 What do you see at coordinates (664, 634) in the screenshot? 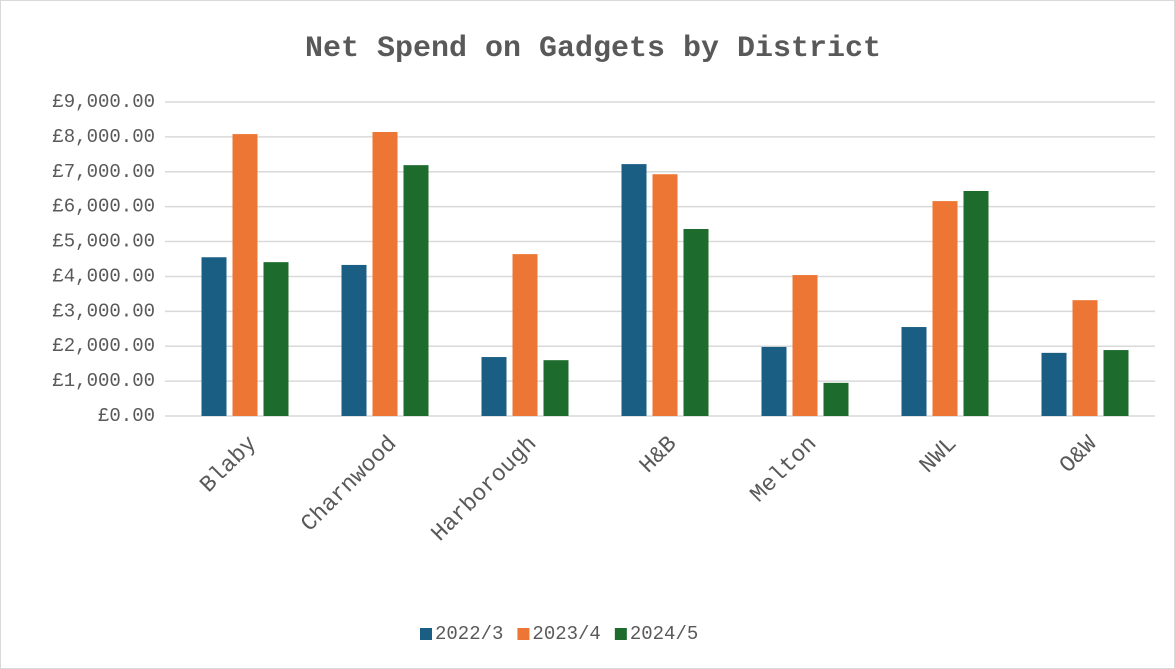
I see `legend-label: 2024/5` at bounding box center [664, 634].